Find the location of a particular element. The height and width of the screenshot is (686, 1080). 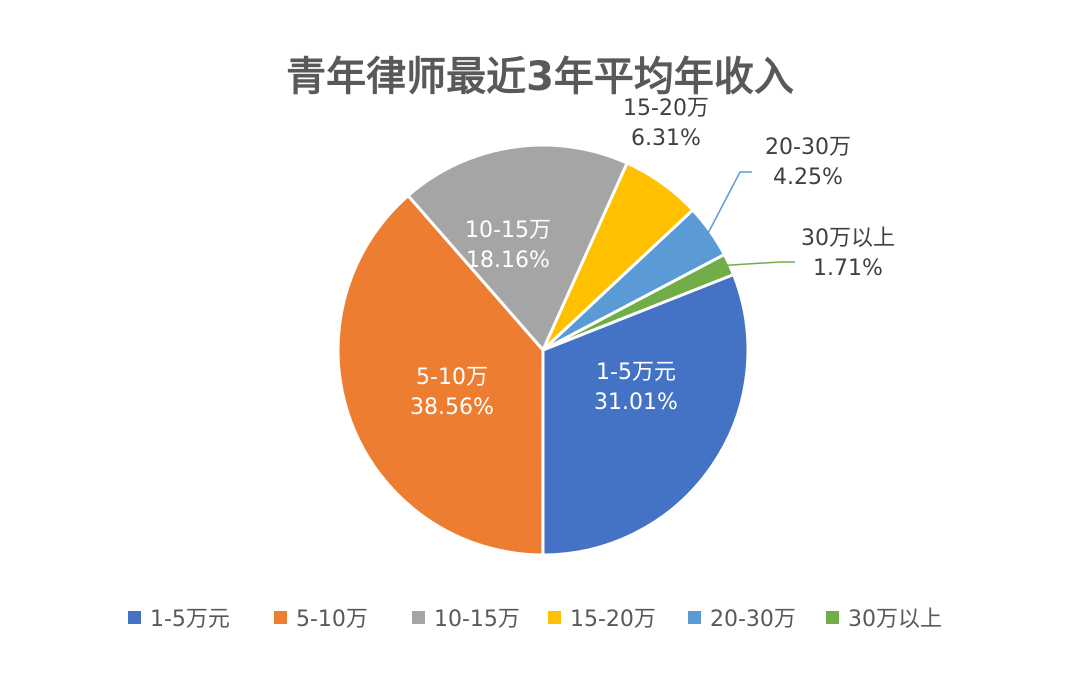

legend-label-4: 15-20万 is located at coordinates (613, 619).